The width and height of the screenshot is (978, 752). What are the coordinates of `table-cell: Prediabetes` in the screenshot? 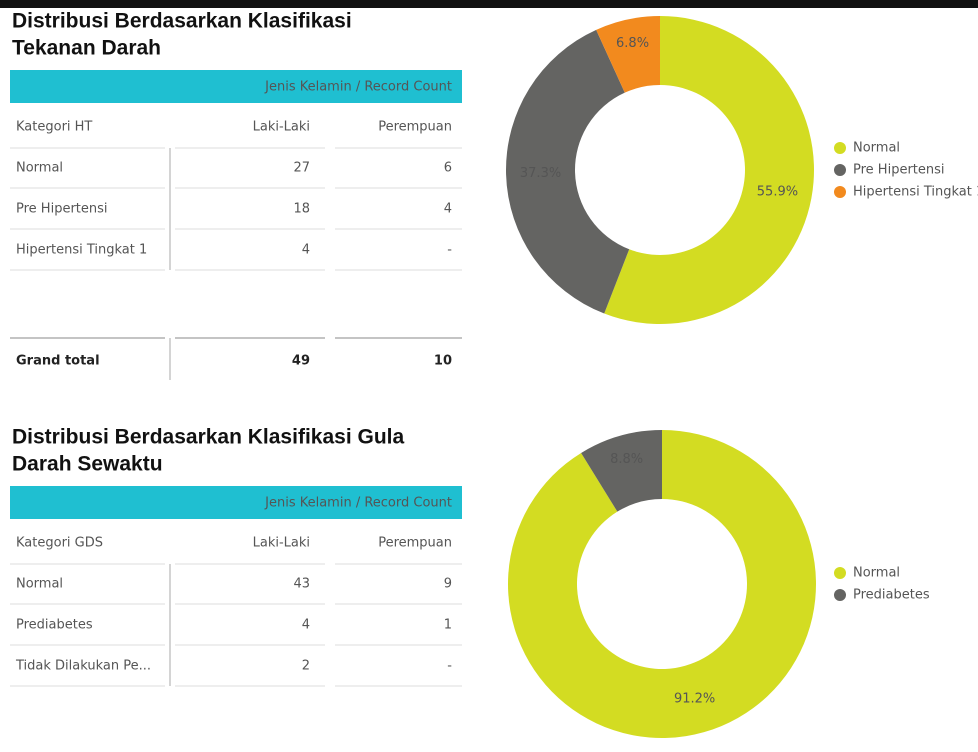 It's located at (54, 625).